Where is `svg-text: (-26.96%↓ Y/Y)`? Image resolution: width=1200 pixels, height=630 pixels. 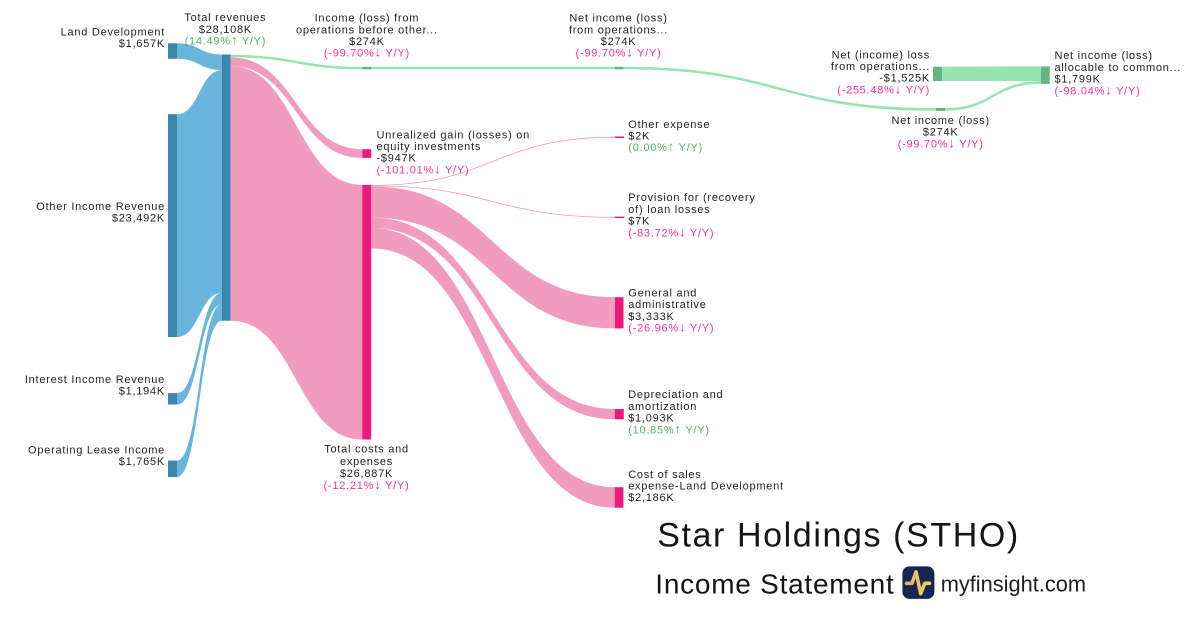
svg-text: (-26.96%↓ Y/Y) is located at coordinates (671, 327).